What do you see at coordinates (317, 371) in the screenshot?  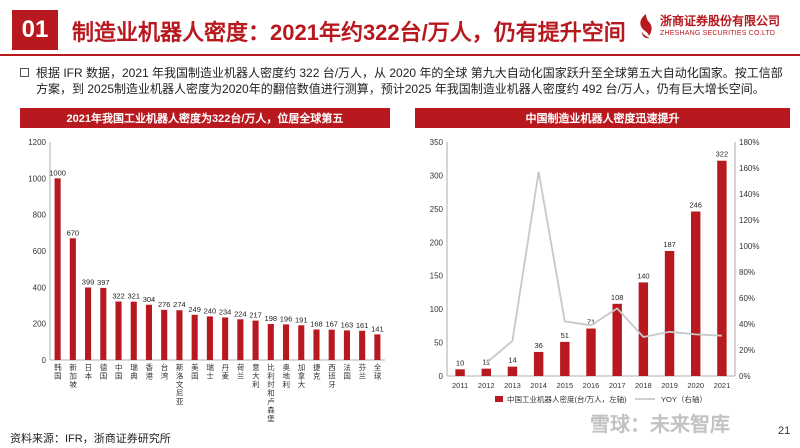 I see `x-tick-label: 捷克` at bounding box center [317, 371].